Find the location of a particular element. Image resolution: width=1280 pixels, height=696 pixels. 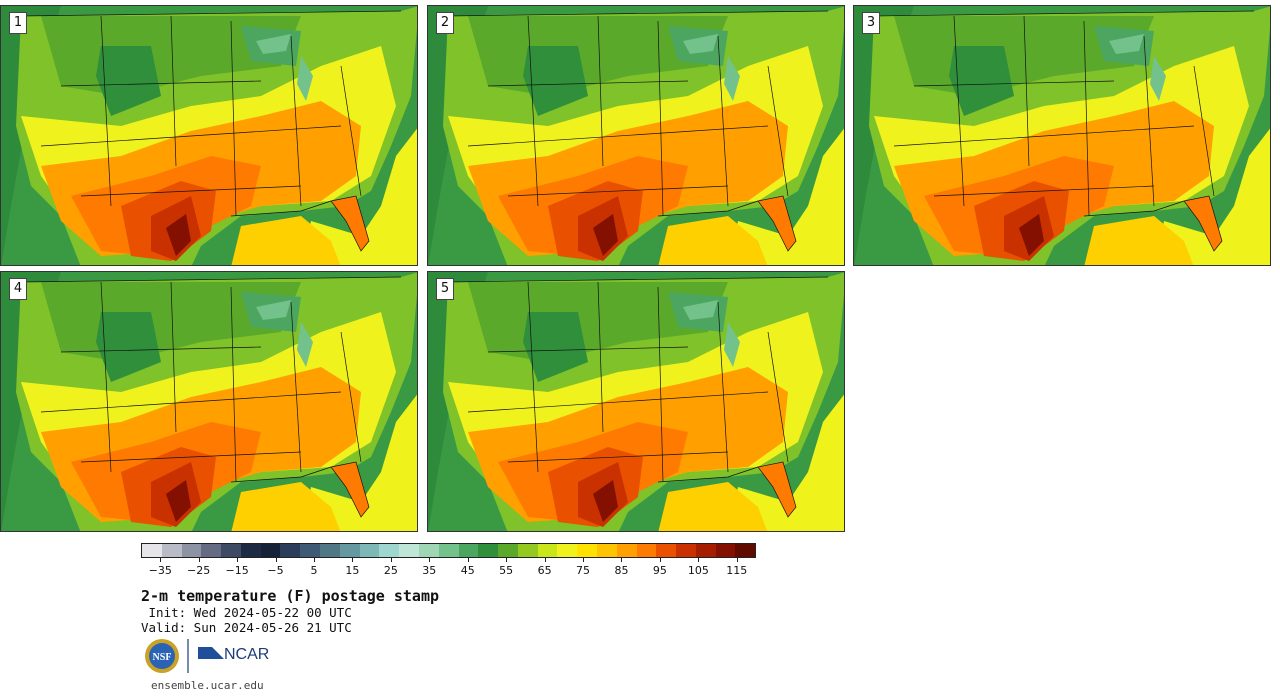

colorbar-tick-label: 105 is located at coordinates (698, 570).